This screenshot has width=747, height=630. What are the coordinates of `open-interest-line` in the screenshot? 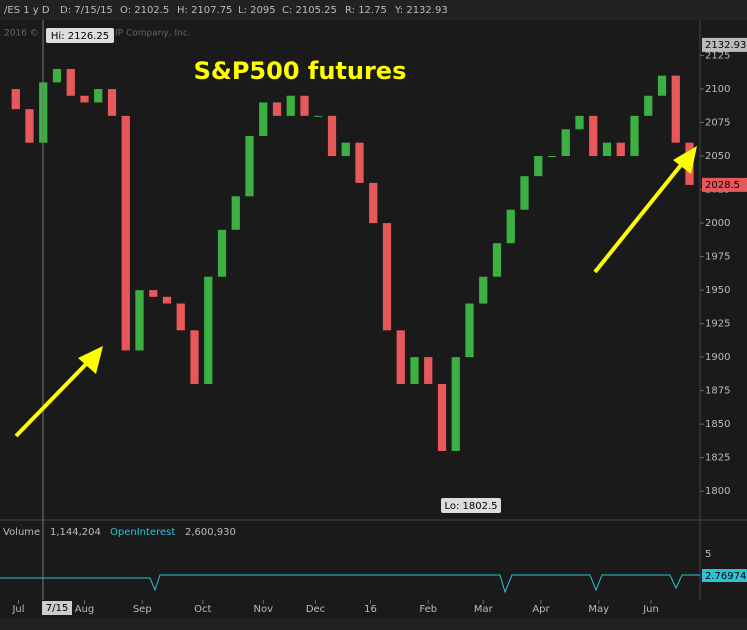 It's located at (350, 584).